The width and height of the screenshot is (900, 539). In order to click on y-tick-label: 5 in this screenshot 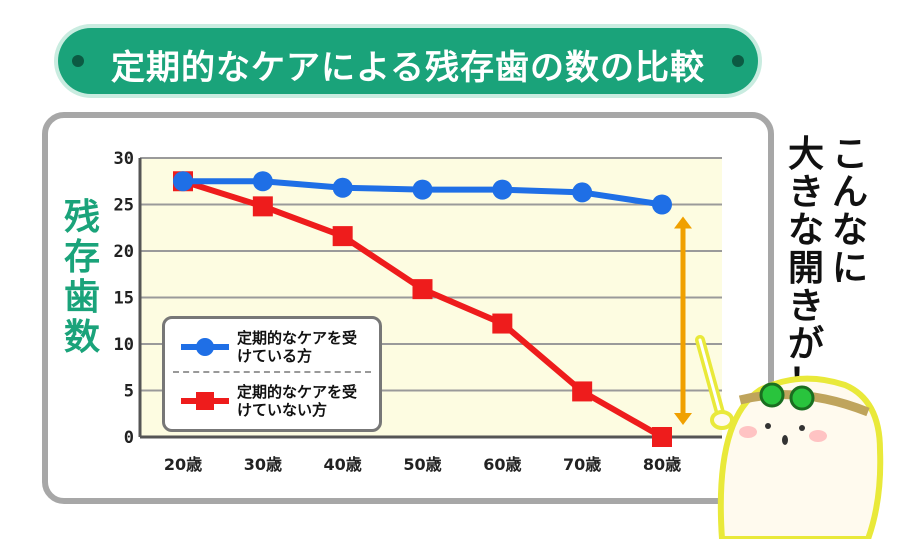, I will do `click(129, 392)`.